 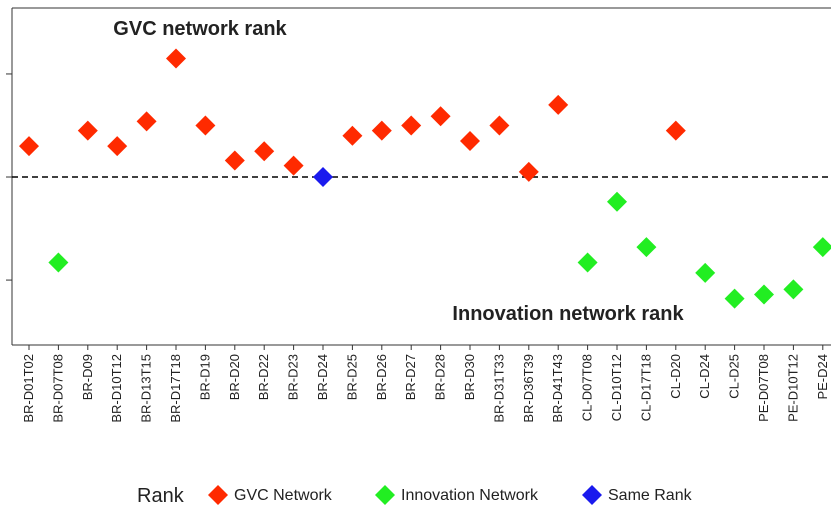 What do you see at coordinates (161, 496) in the screenshot?
I see `legend-title: Rank` at bounding box center [161, 496].